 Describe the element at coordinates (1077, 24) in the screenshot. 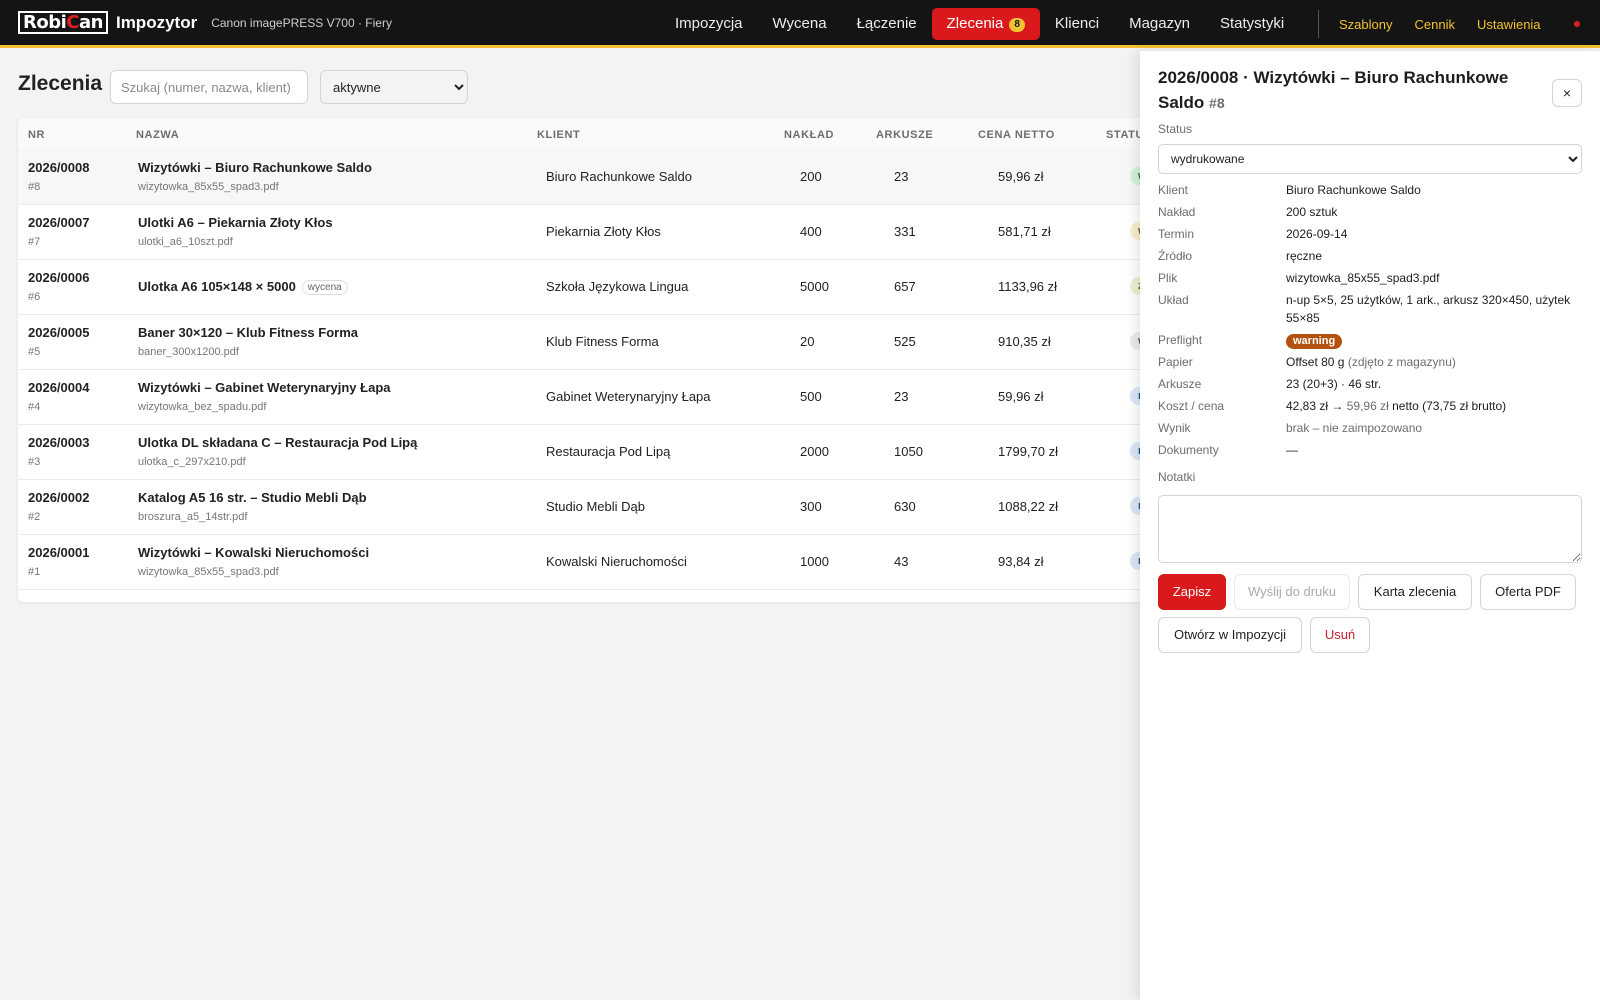

I see `nav-klienci: Klienci` at that location.